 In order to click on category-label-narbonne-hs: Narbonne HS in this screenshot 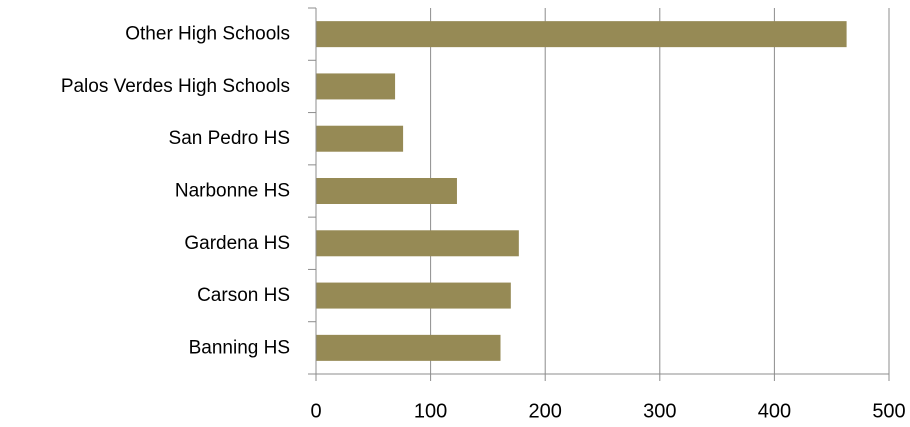, I will do `click(232, 191)`.